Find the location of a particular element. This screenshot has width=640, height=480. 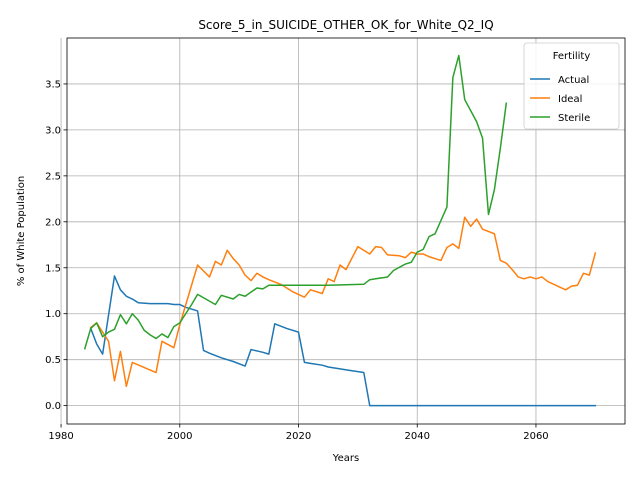

x-tick-label: 2000 is located at coordinates (179, 436).